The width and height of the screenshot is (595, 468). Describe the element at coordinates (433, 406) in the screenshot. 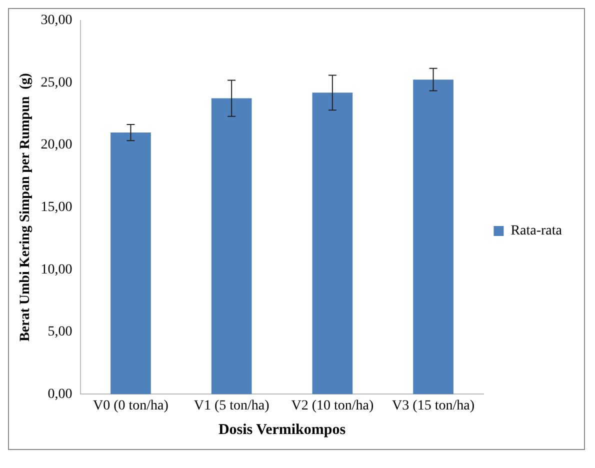

I see `x-tick-label: V3 (15 ton/ha)` at that location.